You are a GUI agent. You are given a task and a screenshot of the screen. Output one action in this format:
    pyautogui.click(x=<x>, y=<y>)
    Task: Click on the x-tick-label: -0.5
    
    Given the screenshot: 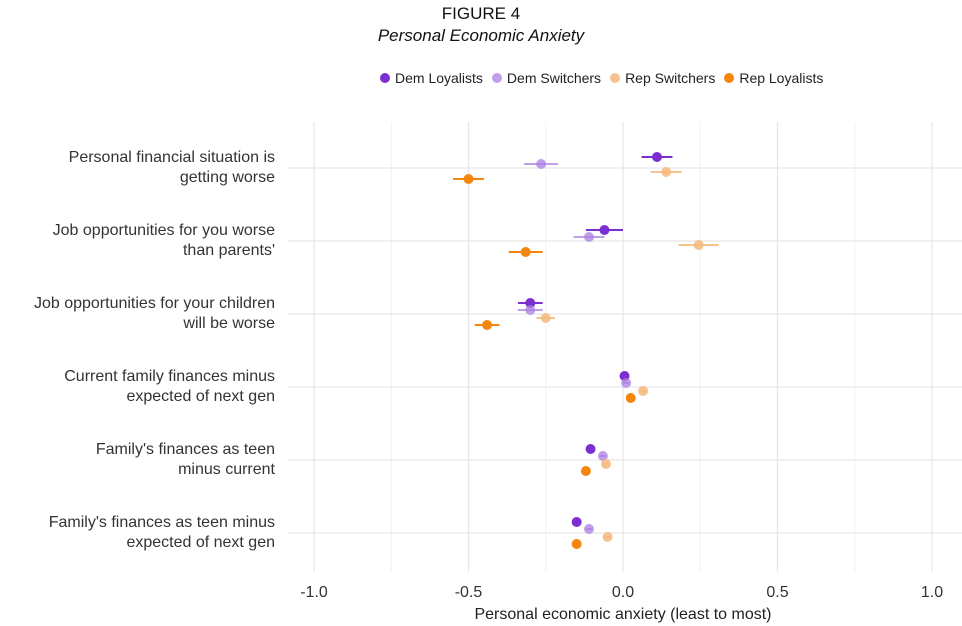 What is the action you would take?
    pyautogui.click(x=469, y=592)
    